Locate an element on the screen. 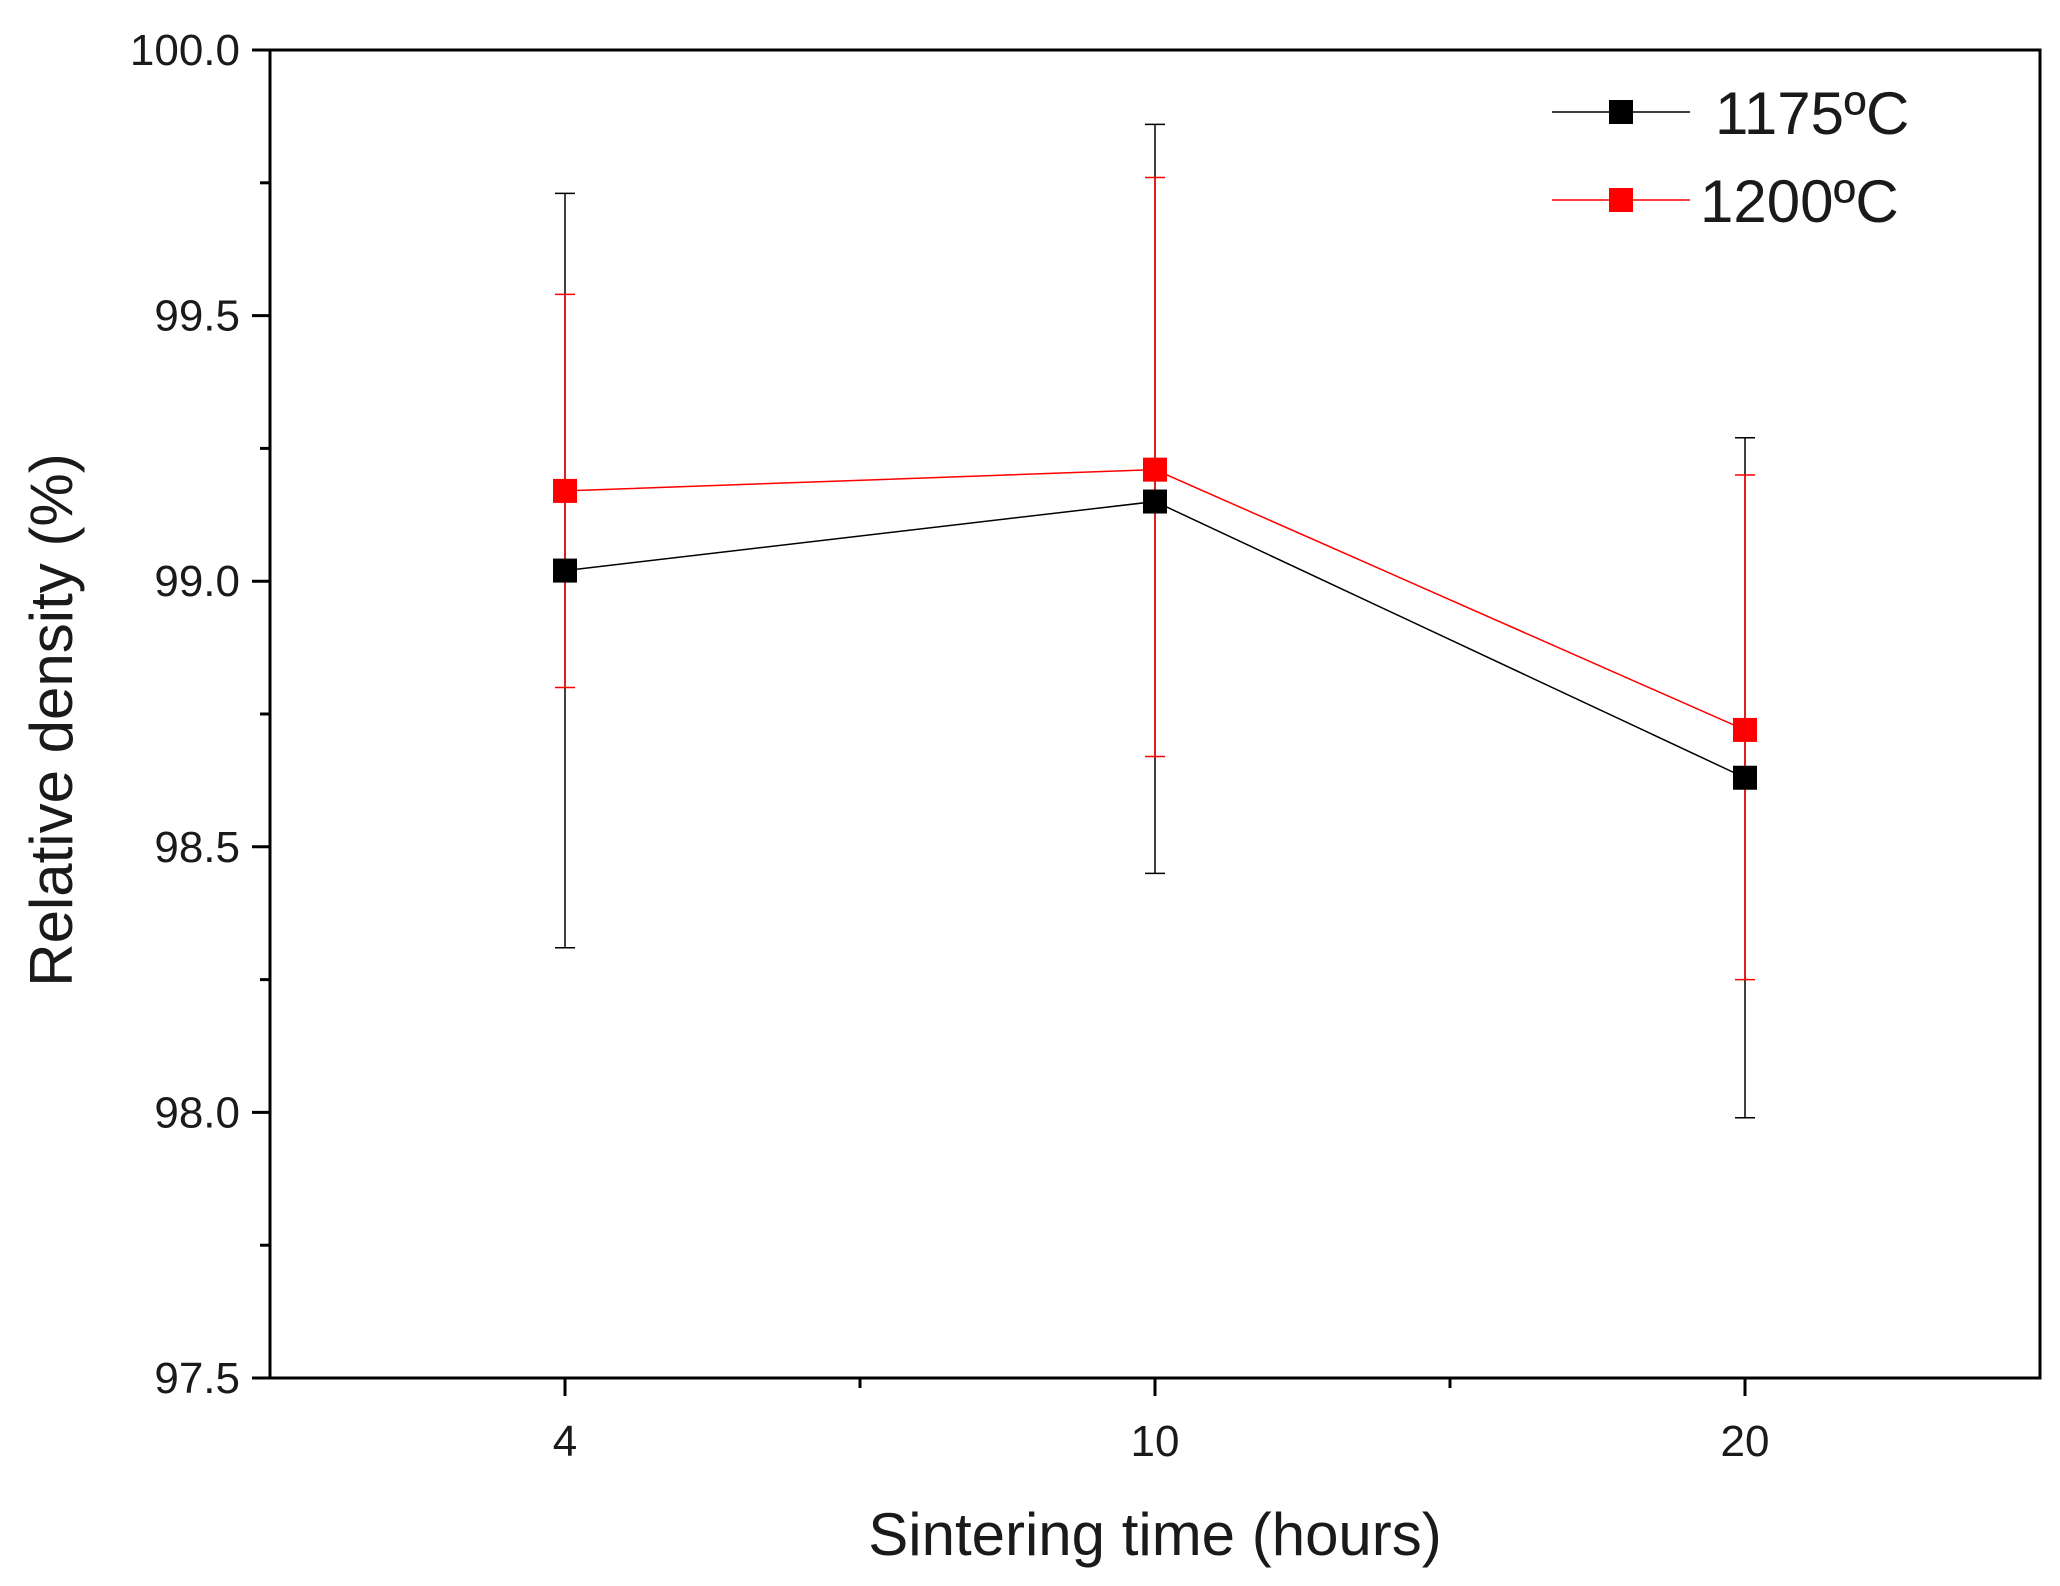 This screenshot has width=2060, height=1586. y-tick-label: 97.5 is located at coordinates (197, 1378).